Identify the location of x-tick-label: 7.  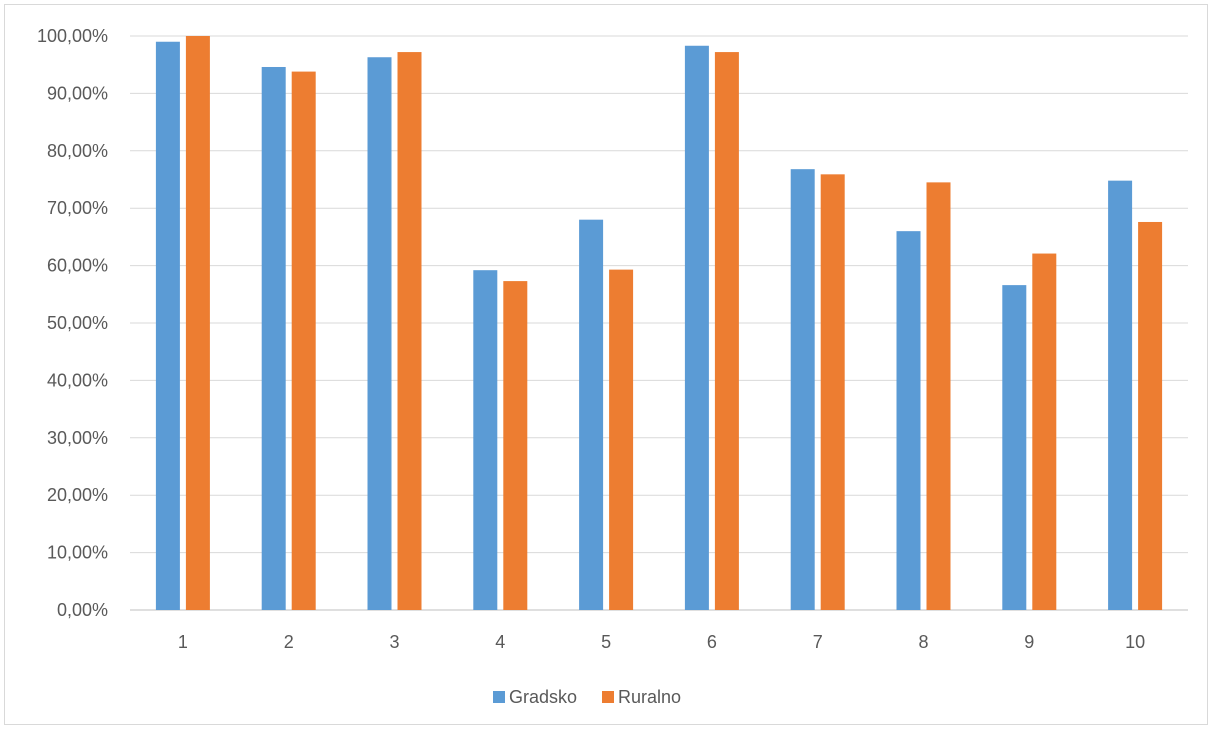
(818, 642).